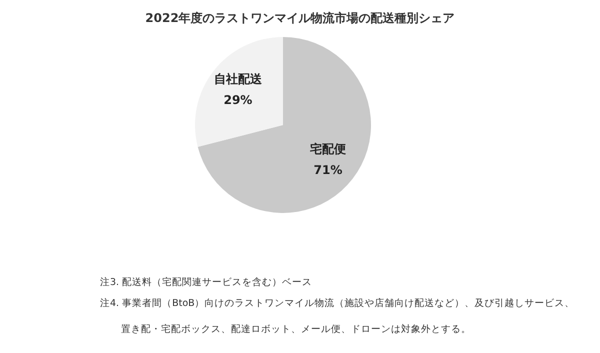 This screenshot has width=600, height=353. Describe the element at coordinates (328, 149) in the screenshot. I see `slice-label: 宅配便` at that location.